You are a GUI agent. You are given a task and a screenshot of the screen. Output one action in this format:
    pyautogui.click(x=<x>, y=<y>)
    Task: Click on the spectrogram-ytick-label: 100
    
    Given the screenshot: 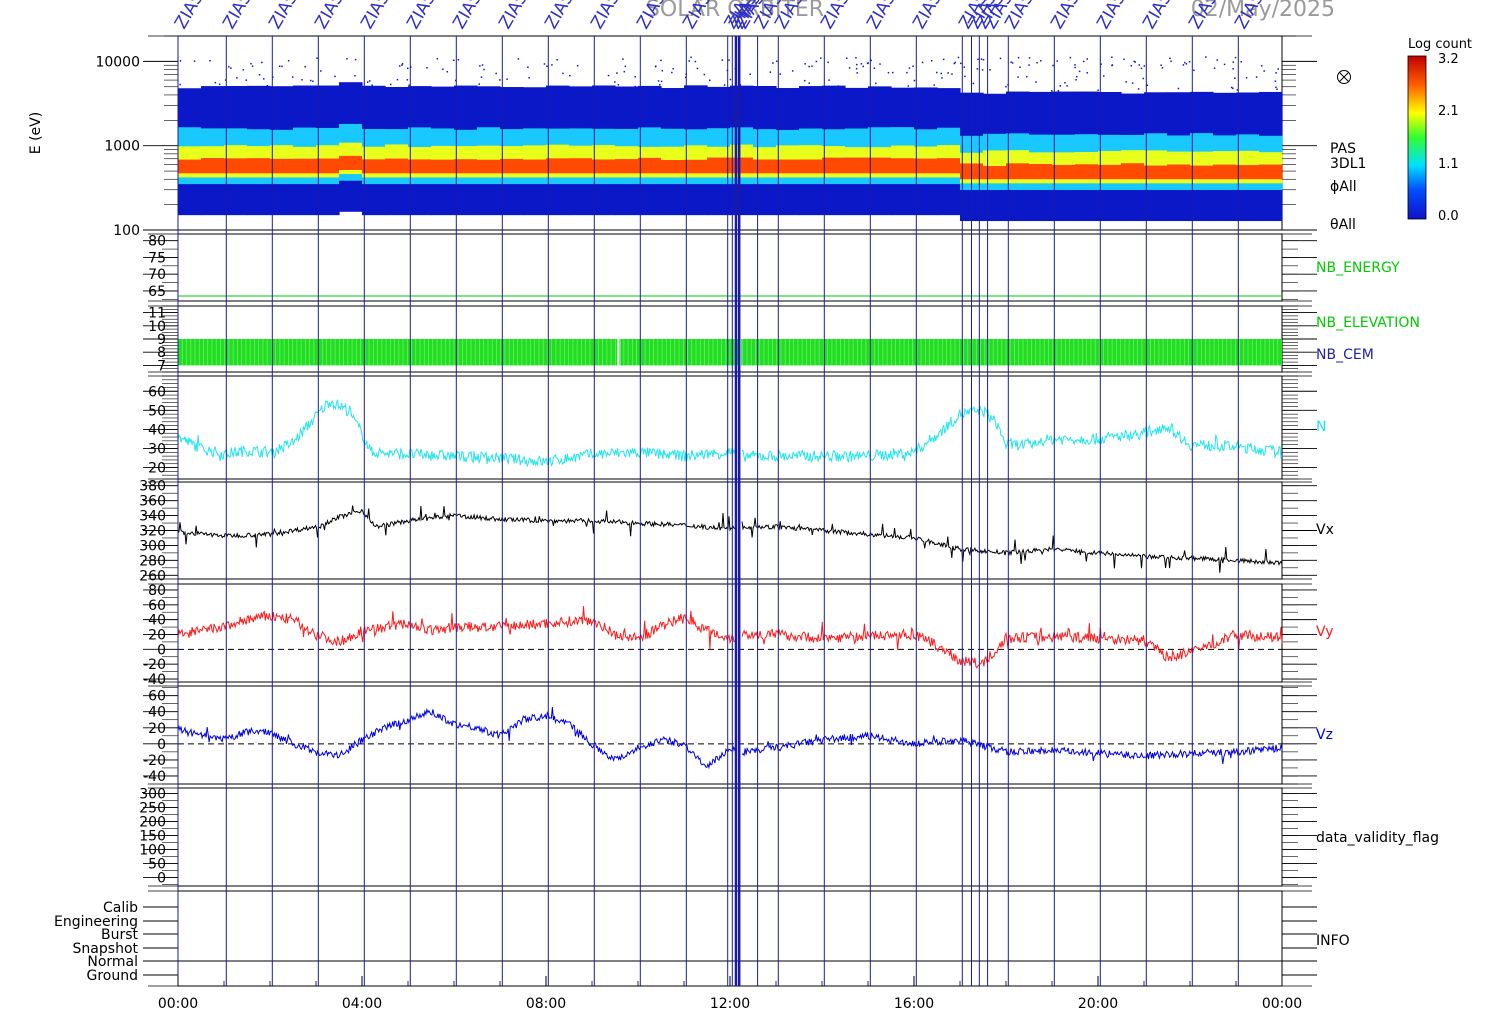 What is the action you would take?
    pyautogui.click(x=126, y=231)
    